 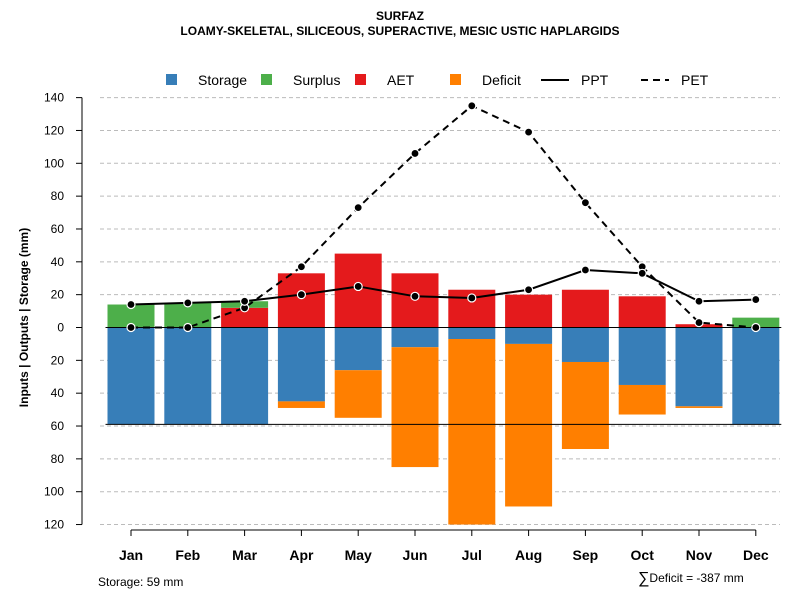 What do you see at coordinates (245, 301) in the screenshot?
I see `ppt-point-mar` at bounding box center [245, 301].